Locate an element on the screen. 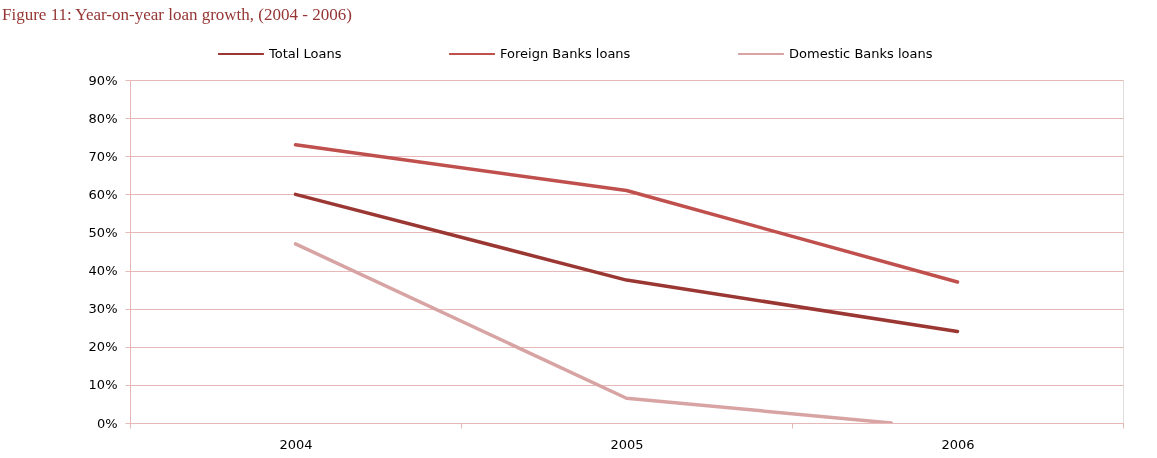 The width and height of the screenshot is (1157, 458). y-tick-label: 50% is located at coordinates (103, 232).